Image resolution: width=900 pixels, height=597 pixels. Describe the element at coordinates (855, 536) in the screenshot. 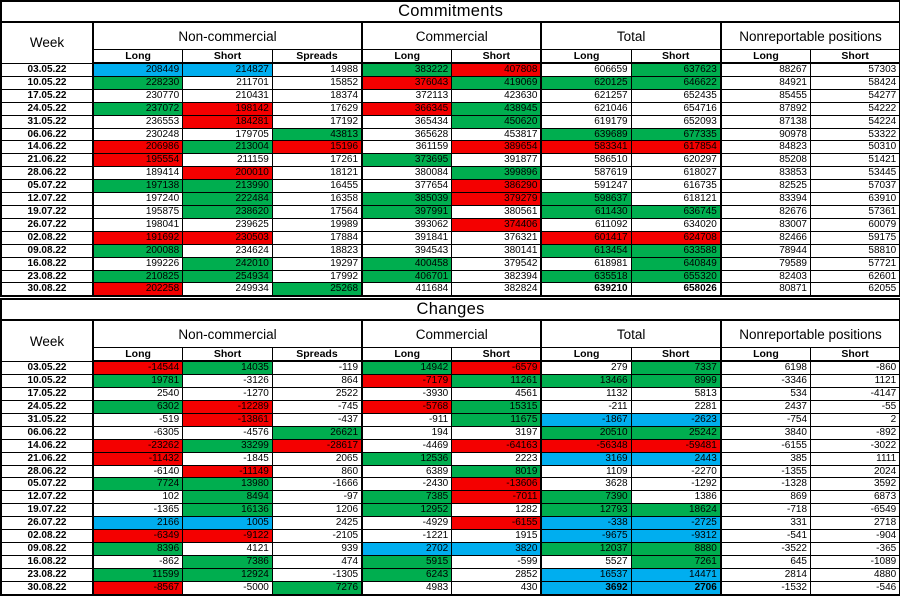

I see `value-cell: -904` at that location.